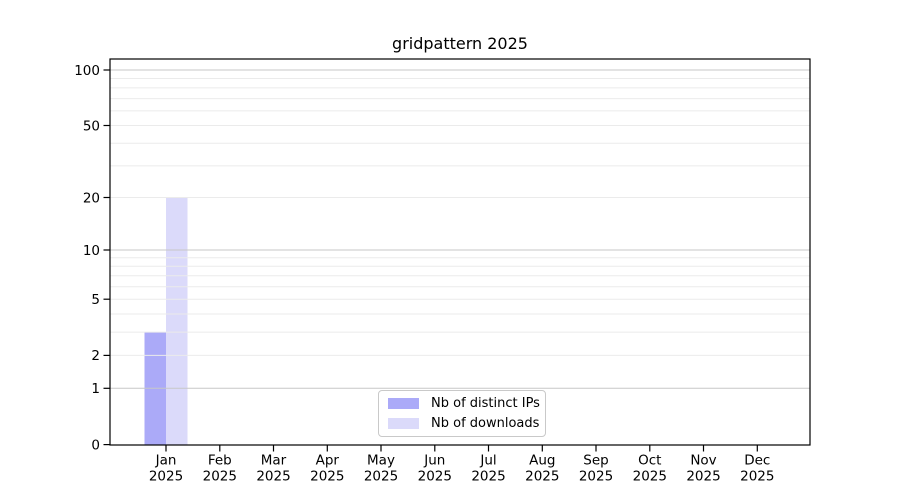  What do you see at coordinates (542, 461) in the screenshot?
I see `x-tick-label-month: Aug` at bounding box center [542, 461].